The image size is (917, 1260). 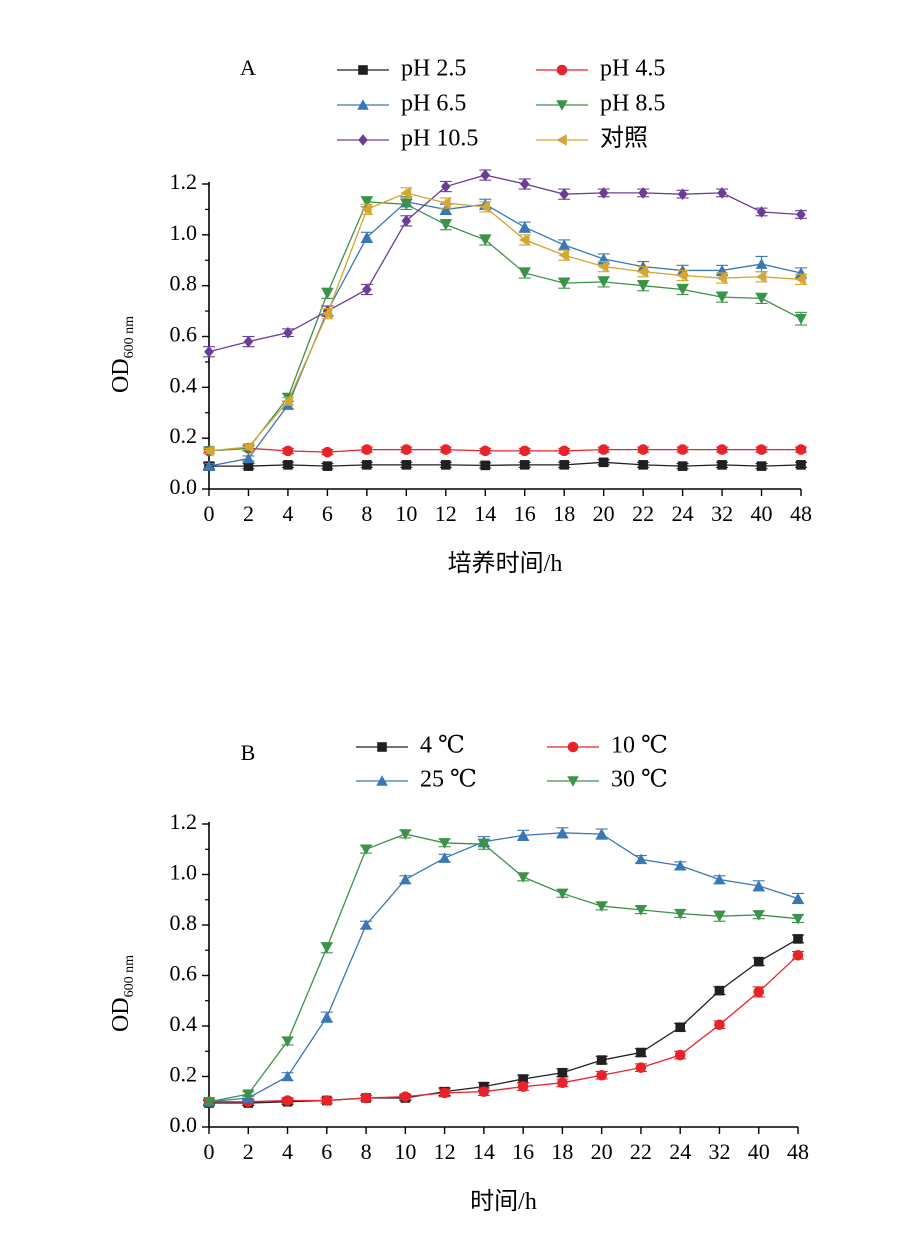 I want to click on x-tick-label: 32, so click(x=719, y=1151).